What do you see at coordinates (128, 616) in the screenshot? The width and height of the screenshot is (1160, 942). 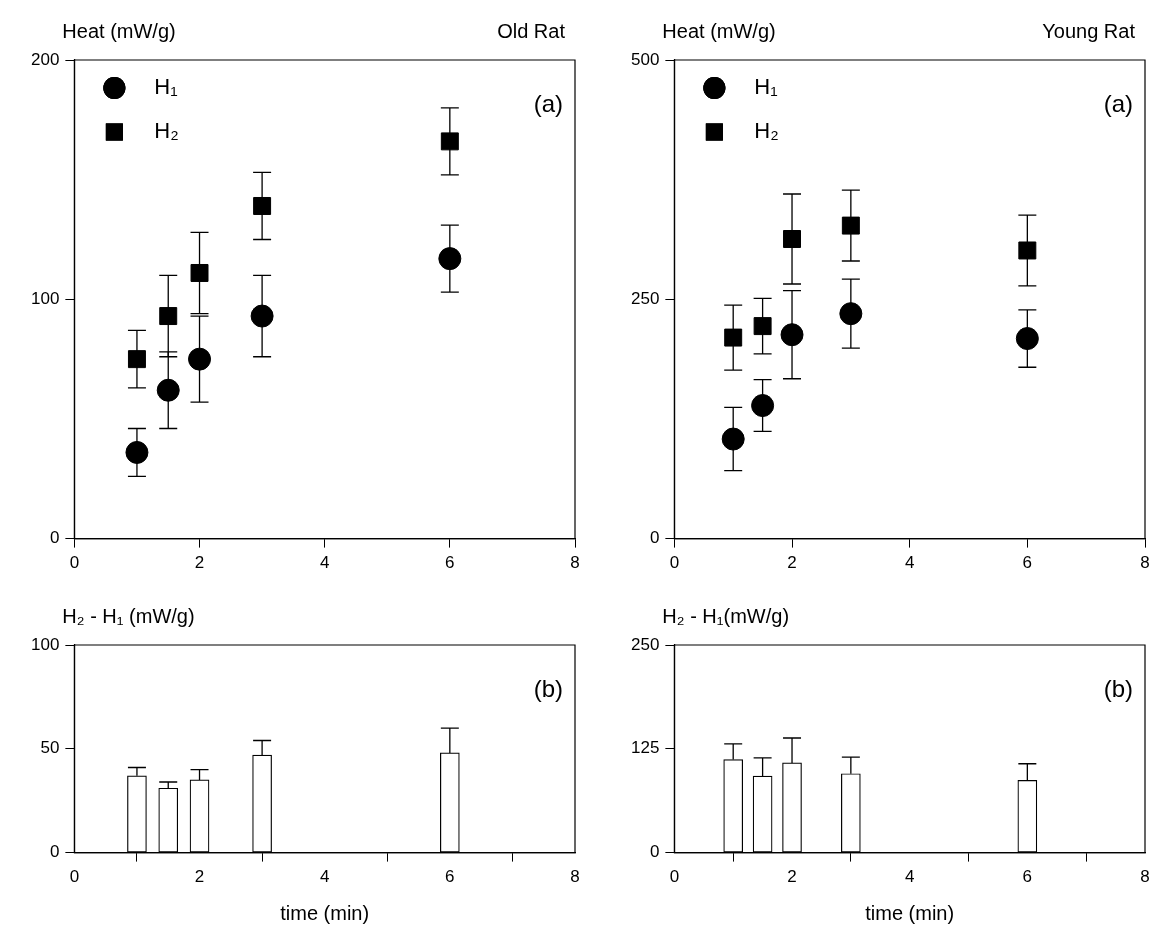 I see `y-axis-title: H₂ - H₁ (mW/g)` at bounding box center [128, 616].